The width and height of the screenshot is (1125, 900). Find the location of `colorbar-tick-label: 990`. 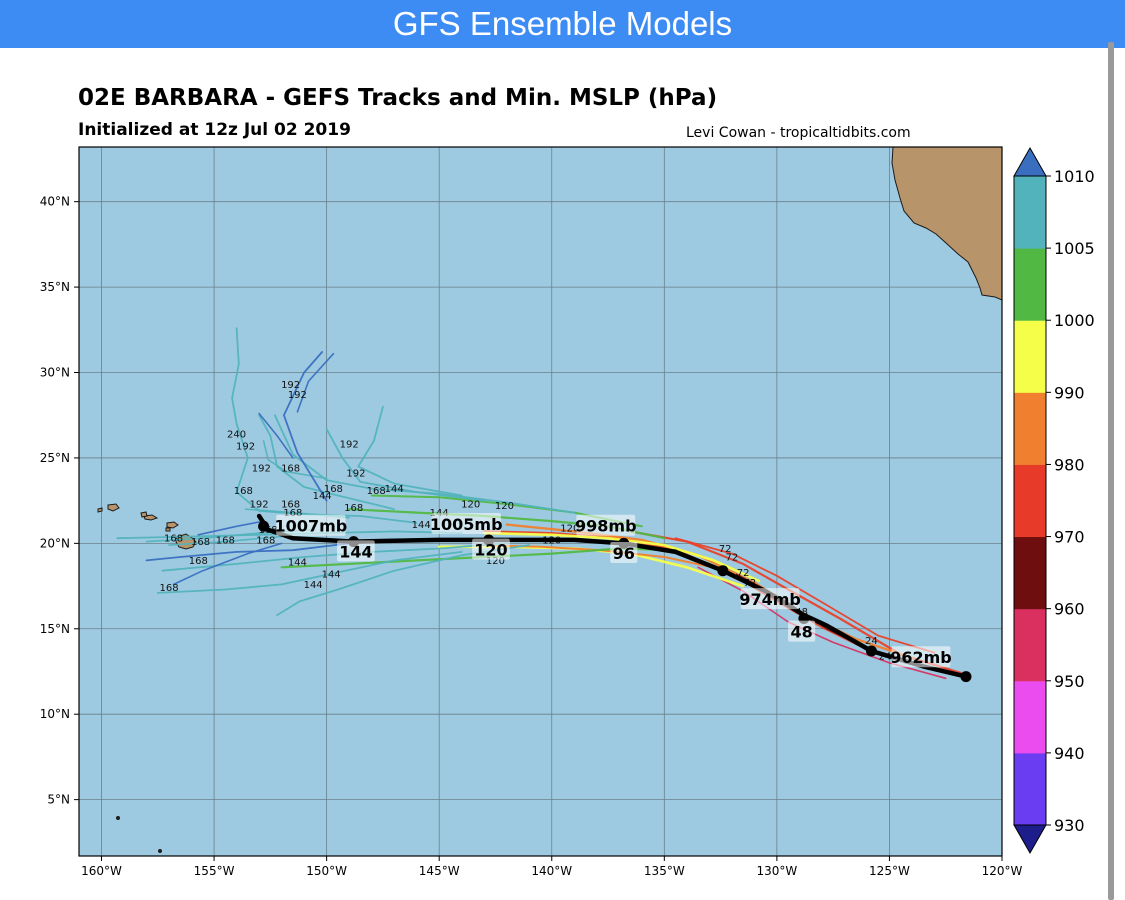

colorbar-tick-label: 990 is located at coordinates (1069, 392).